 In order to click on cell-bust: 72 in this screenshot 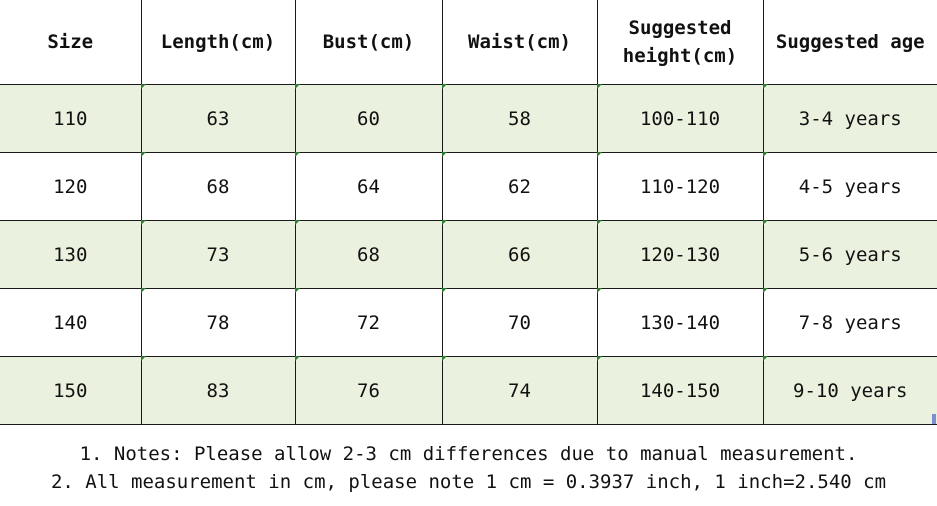, I will do `click(368, 322)`.